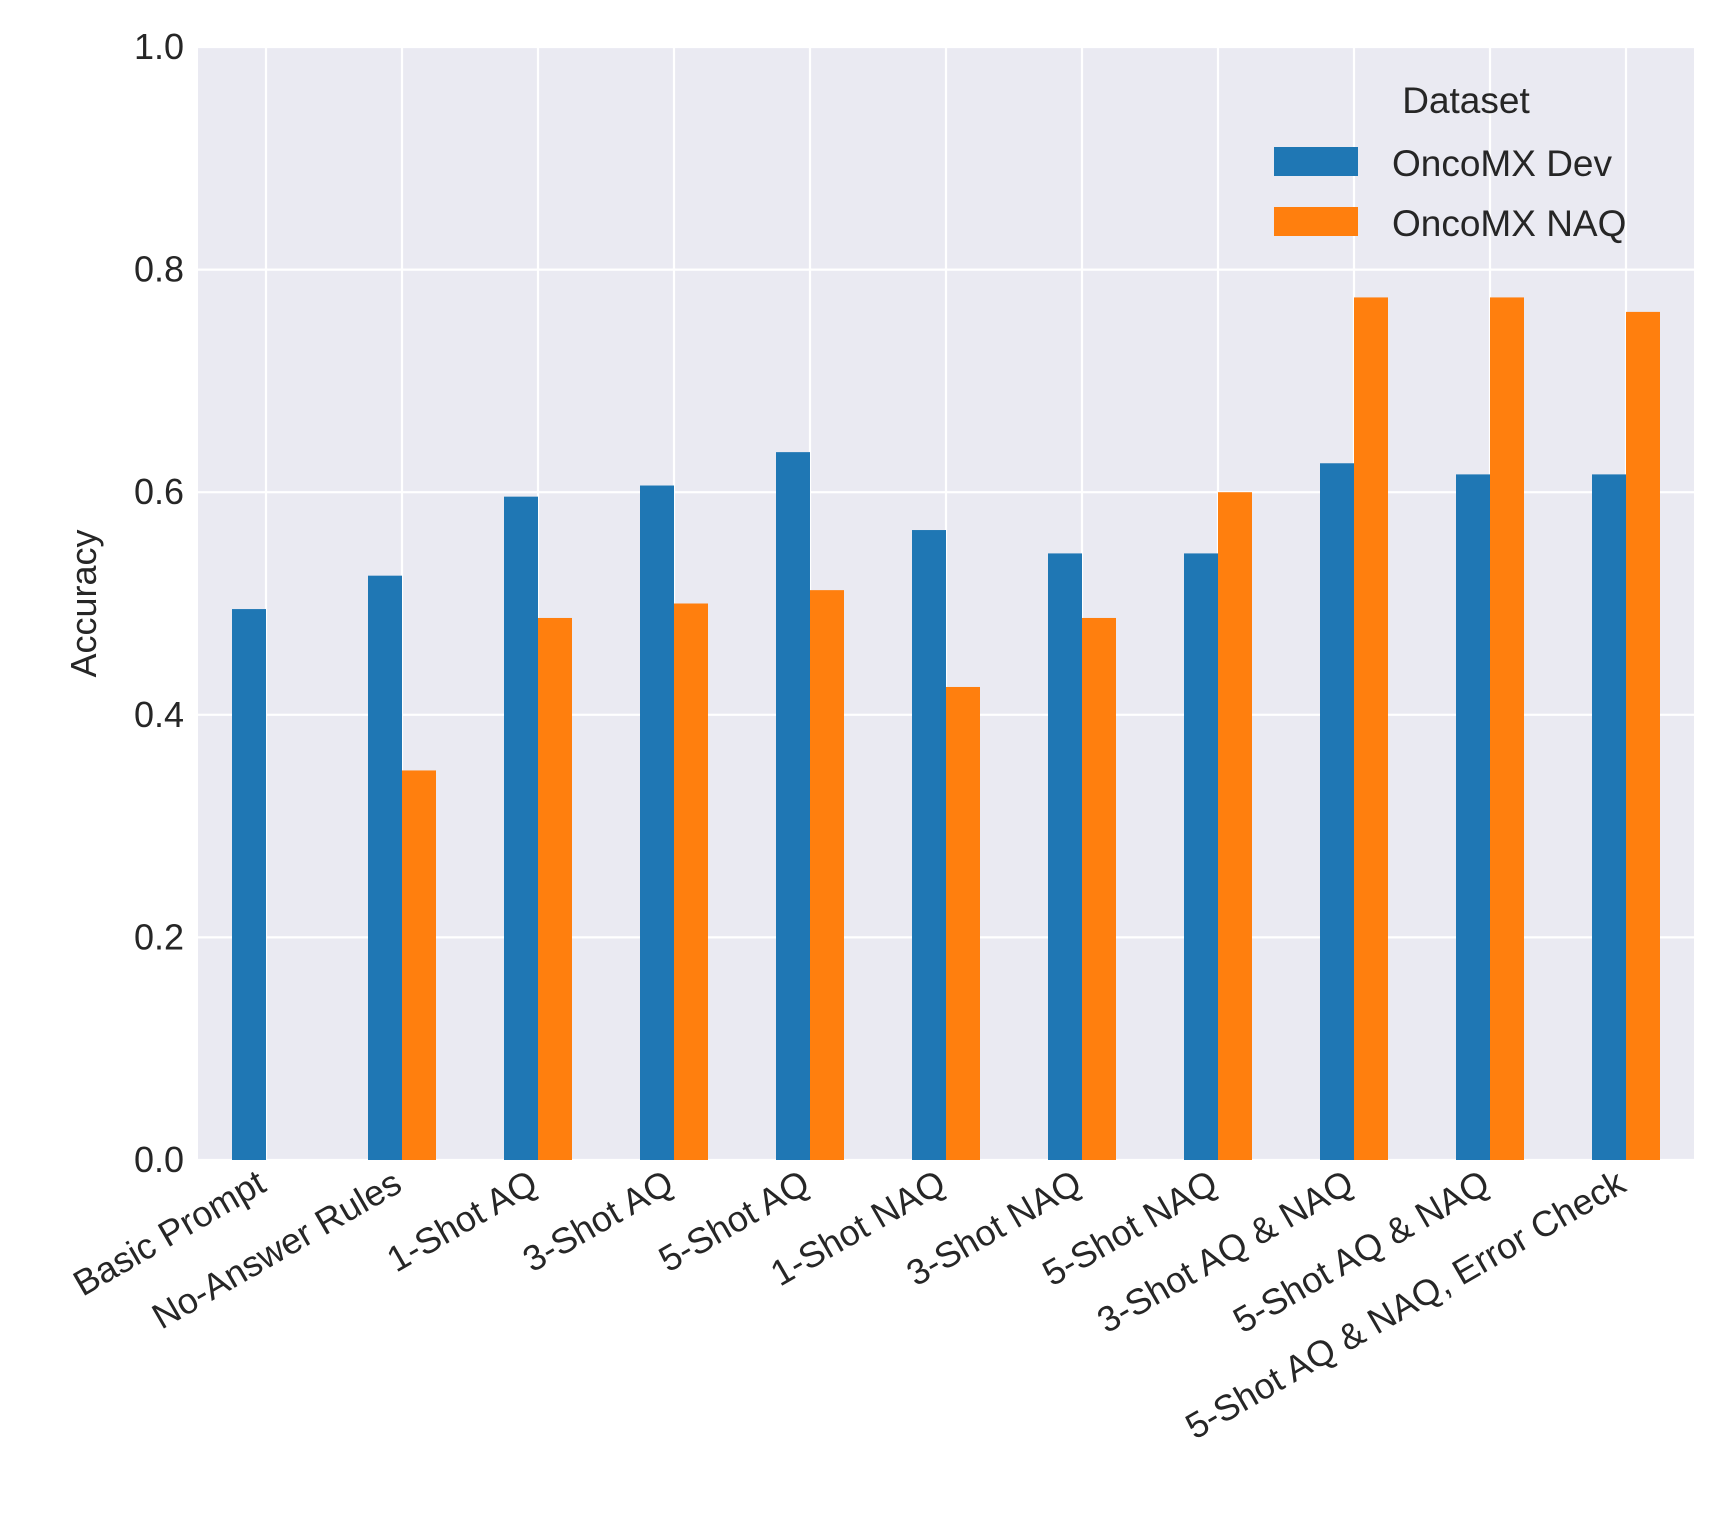  Describe the element at coordinates (1466, 100) in the screenshot. I see `legend-title: Dataset` at that location.